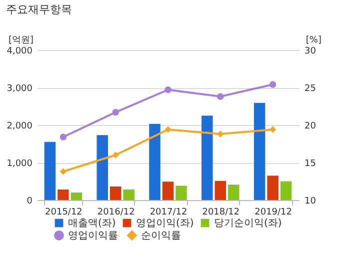 The width and height of the screenshot is (347, 271). Describe the element at coordinates (169, 213) in the screenshot. I see `x-tick-label: 2017/12` at that location.